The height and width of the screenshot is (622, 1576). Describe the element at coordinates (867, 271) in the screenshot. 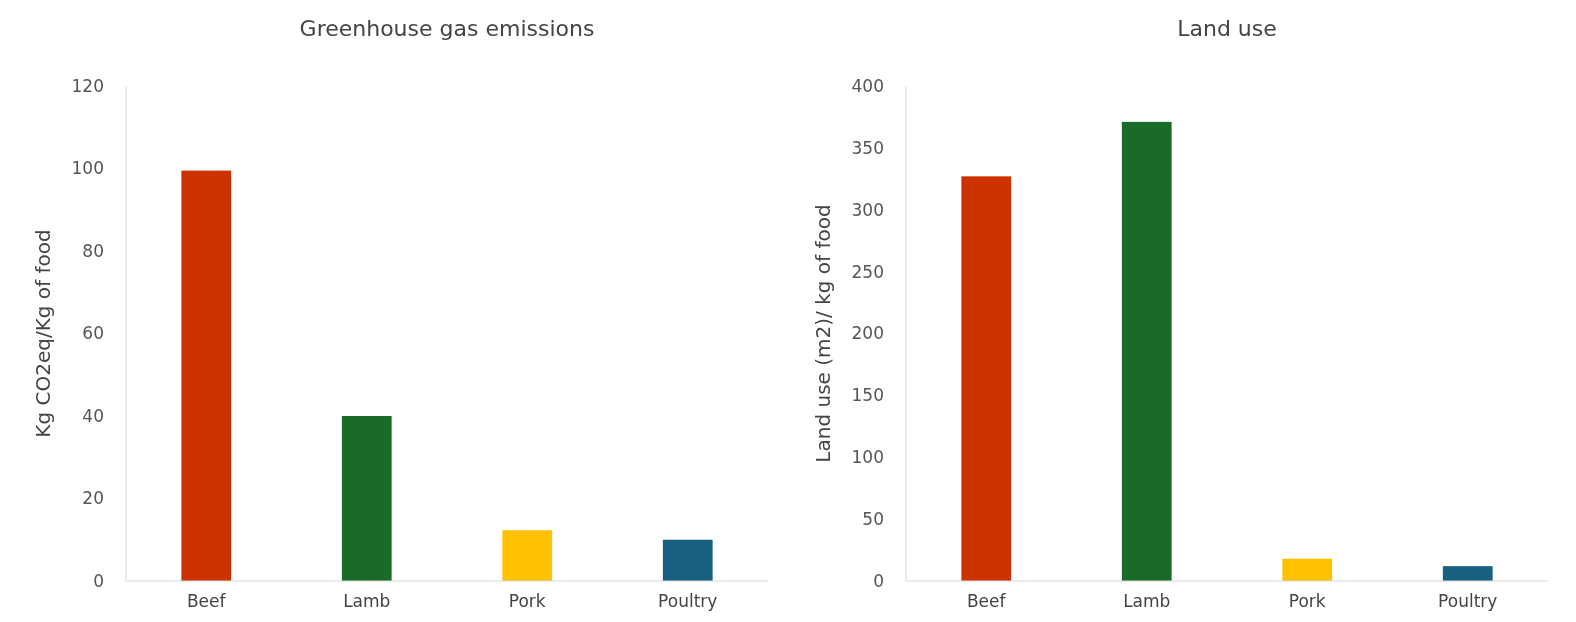

I see `y-tick-label: 250` at that location.